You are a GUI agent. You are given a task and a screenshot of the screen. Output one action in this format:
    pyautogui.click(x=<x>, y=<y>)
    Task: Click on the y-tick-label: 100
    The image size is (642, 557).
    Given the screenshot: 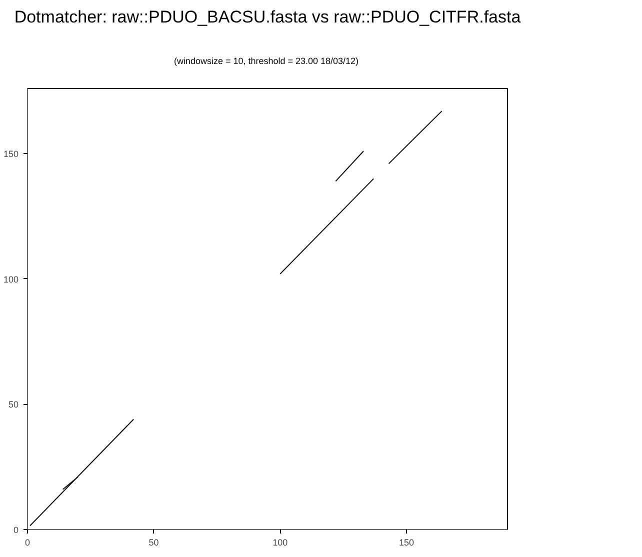 What is the action you would take?
    pyautogui.click(x=11, y=279)
    